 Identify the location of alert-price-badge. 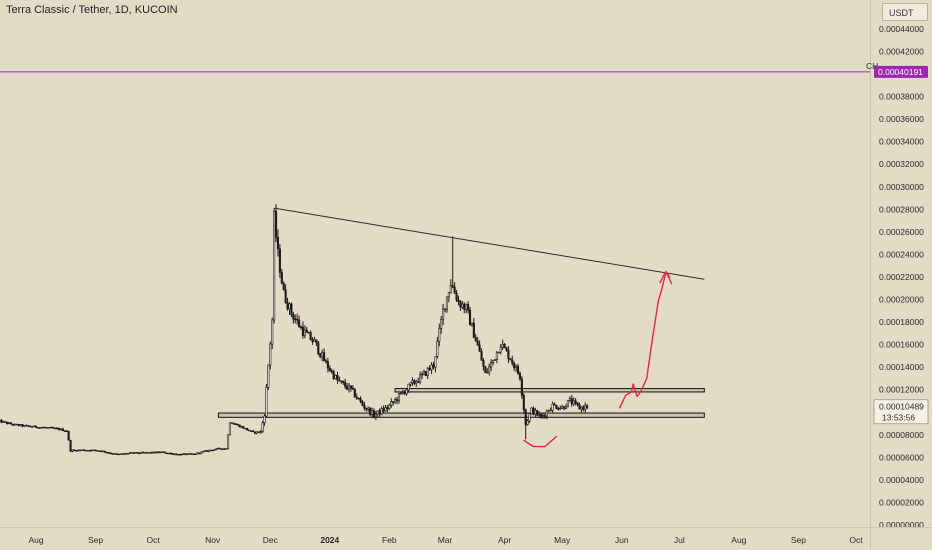
(901, 71).